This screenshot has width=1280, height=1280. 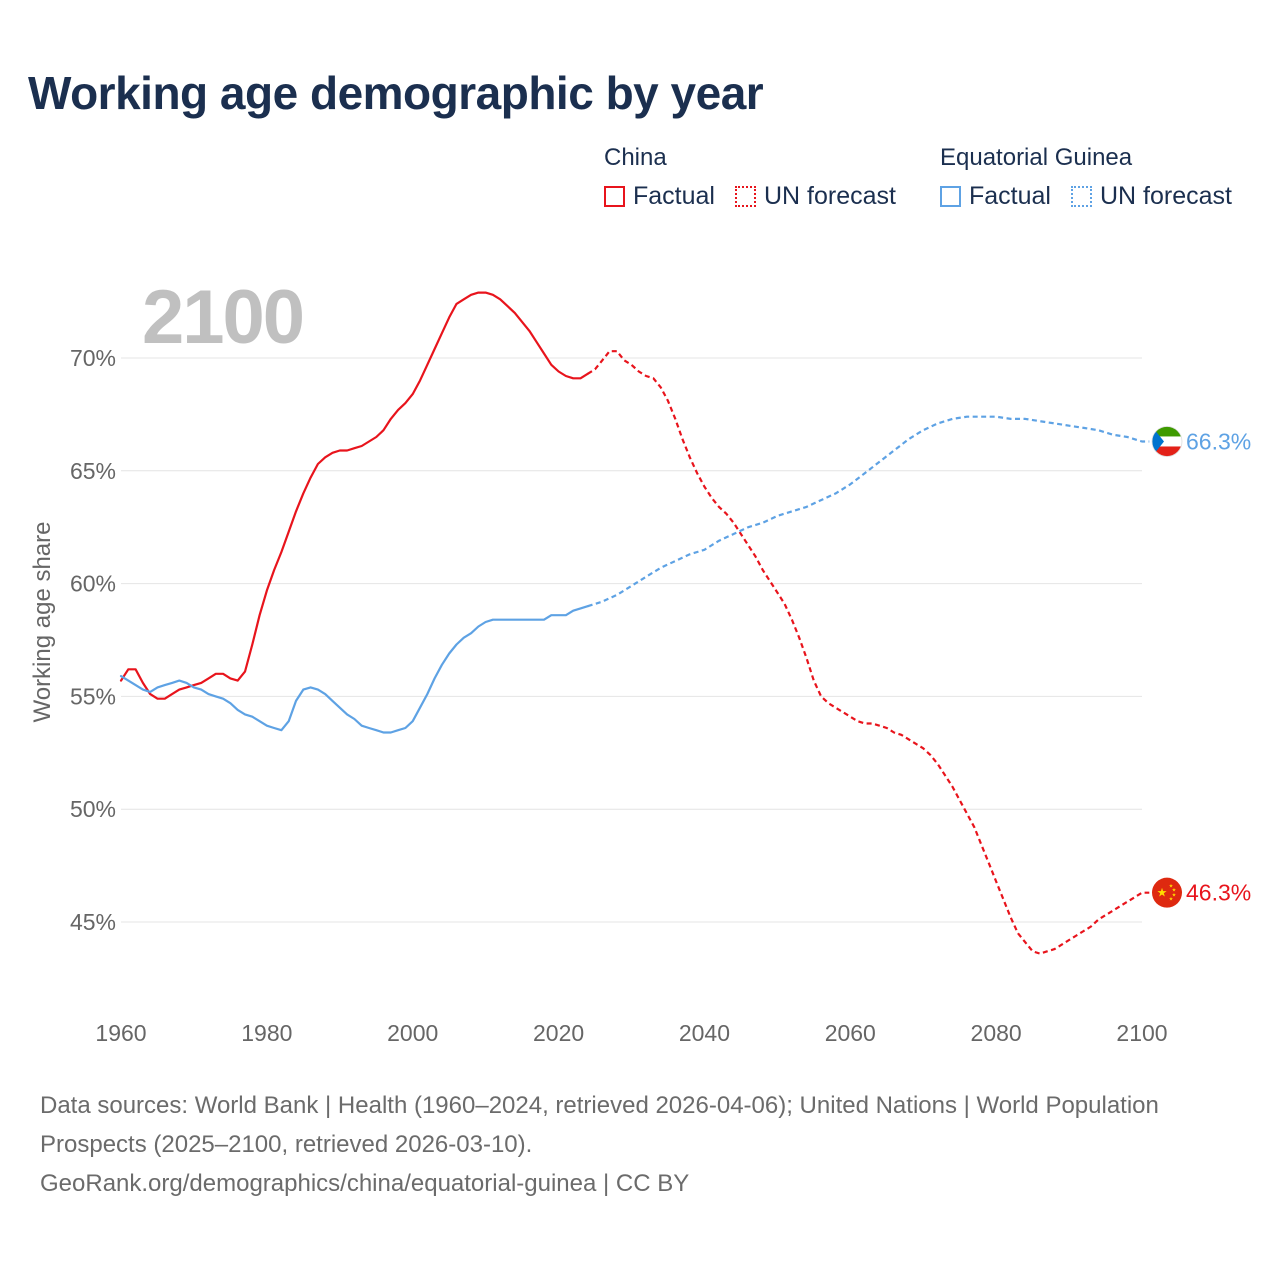 What do you see at coordinates (93, 584) in the screenshot?
I see `y-tick-label: 60%` at bounding box center [93, 584].